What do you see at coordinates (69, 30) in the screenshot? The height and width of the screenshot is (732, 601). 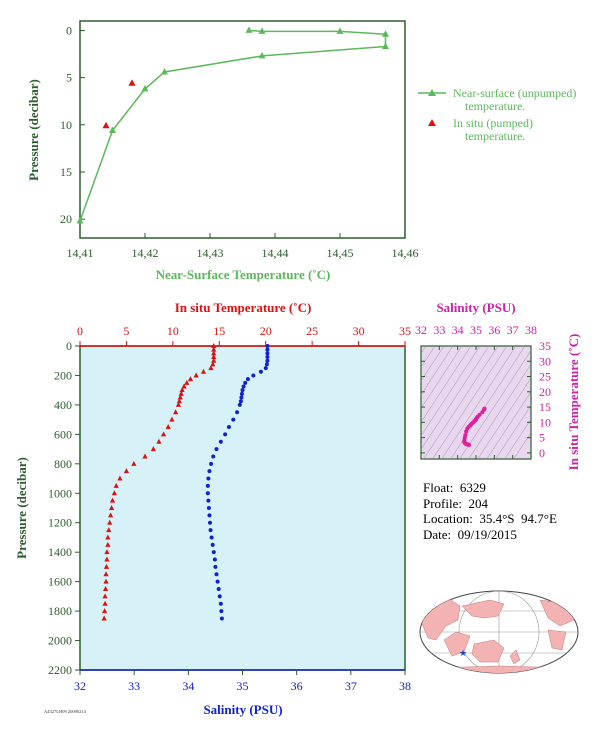 I see `top-y-tick-label: 0` at bounding box center [69, 30].